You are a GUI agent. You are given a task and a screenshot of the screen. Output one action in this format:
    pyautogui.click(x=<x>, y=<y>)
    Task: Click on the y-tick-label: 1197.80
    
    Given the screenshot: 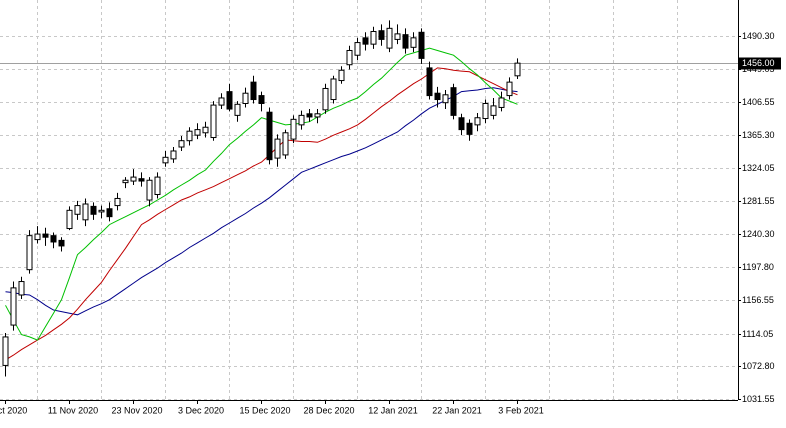 What is the action you would take?
    pyautogui.click(x=758, y=267)
    